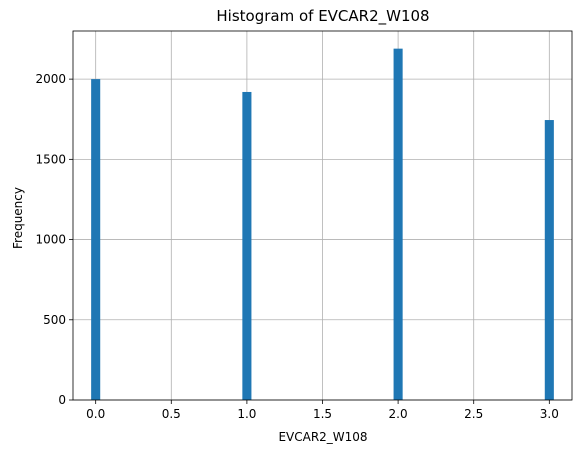  What do you see at coordinates (50, 79) in the screenshot?
I see `y-tick-label-4: 2000` at bounding box center [50, 79].